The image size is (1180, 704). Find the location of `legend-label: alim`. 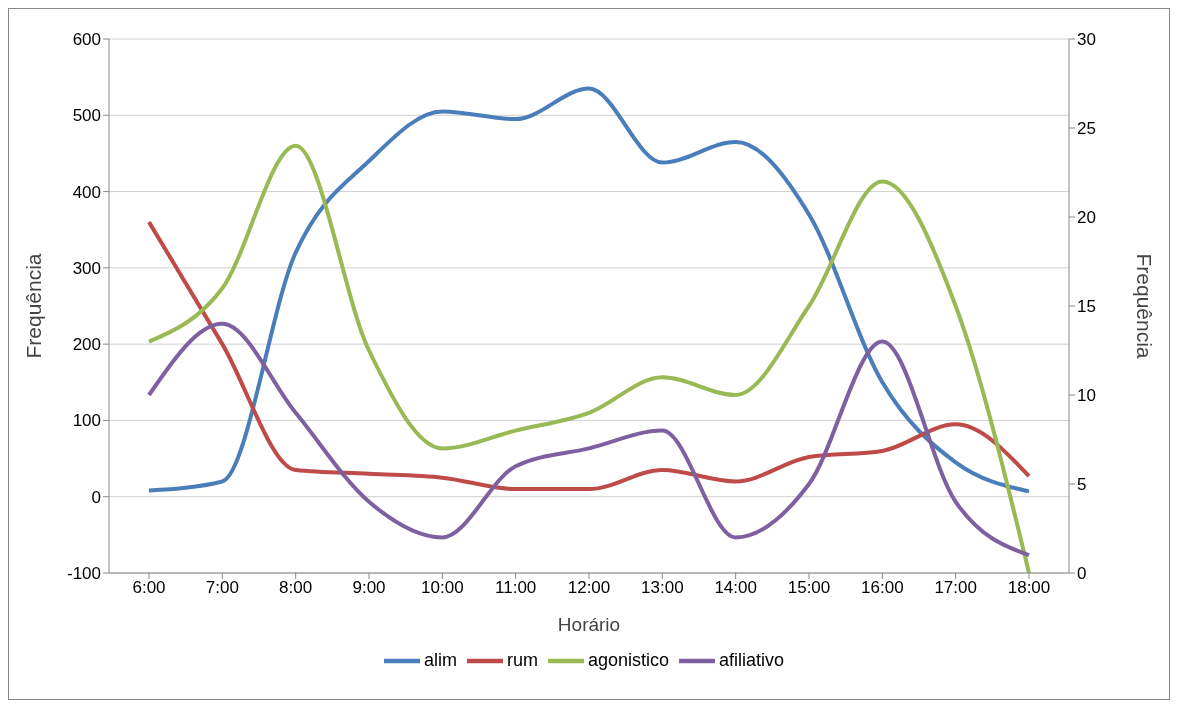

legend-label: alim is located at coordinates (440, 659).